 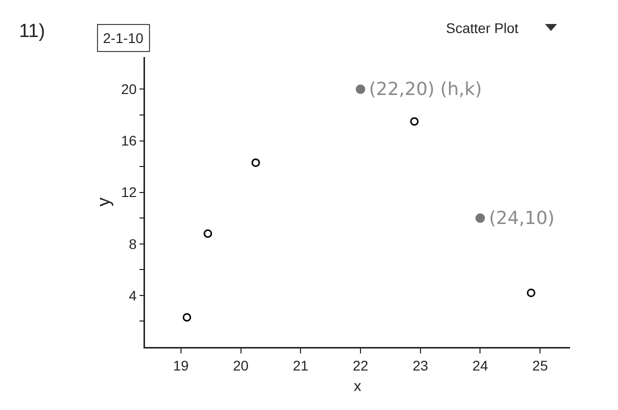 What do you see at coordinates (129, 140) in the screenshot?
I see `y-tick-label: 16` at bounding box center [129, 140].